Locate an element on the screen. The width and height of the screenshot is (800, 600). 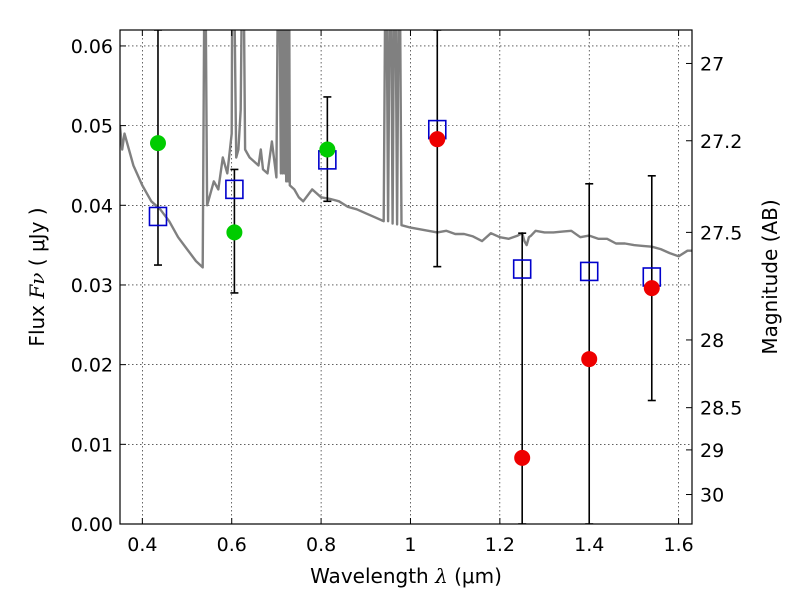
right-tick-label: 28.5 is located at coordinates (721, 409).